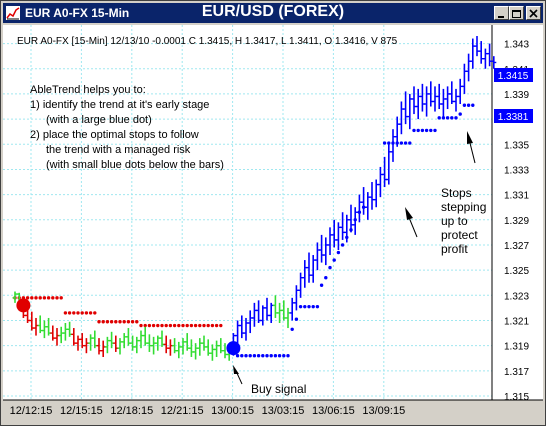 This screenshot has height=426, width=546. What do you see at coordinates (516, 13) in the screenshot?
I see `maximize-button` at bounding box center [516, 13].